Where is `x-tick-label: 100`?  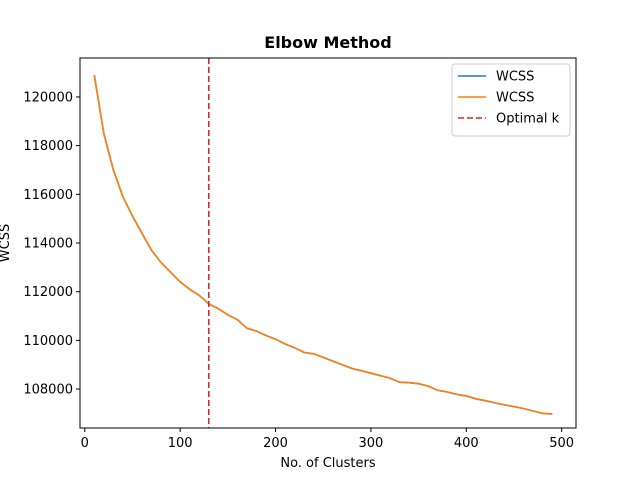 x-tick-label: 100 is located at coordinates (180, 443).